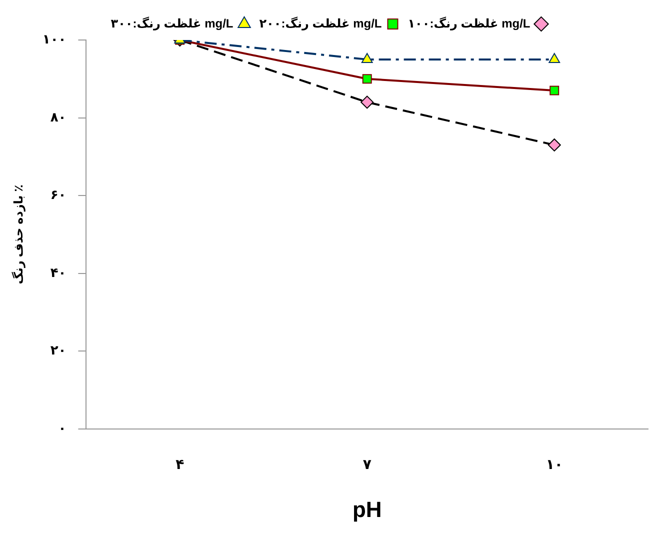 This screenshot has width=663, height=539. Describe the element at coordinates (367, 464) in the screenshot. I see `x-tick-label: ۷` at that location.